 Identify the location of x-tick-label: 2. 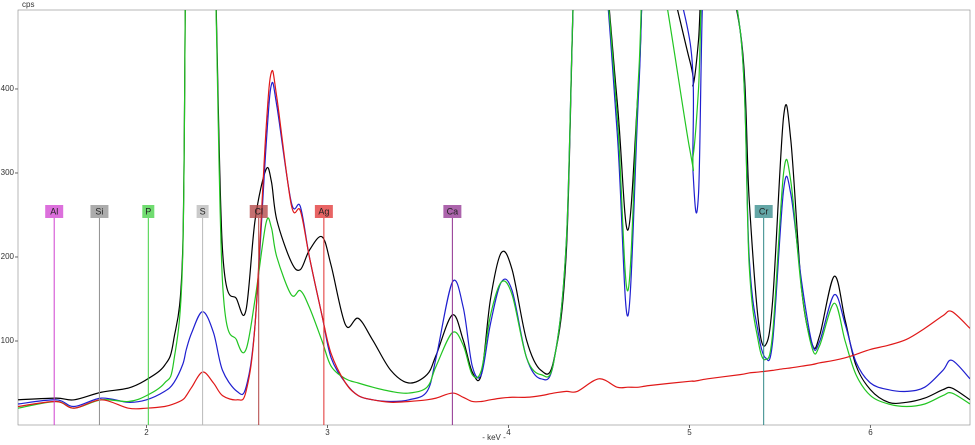
(146, 432).